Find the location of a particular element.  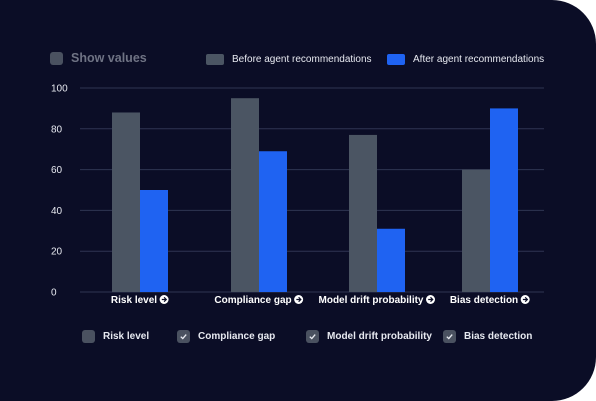

y-tick-label: 60 is located at coordinates (57, 170).